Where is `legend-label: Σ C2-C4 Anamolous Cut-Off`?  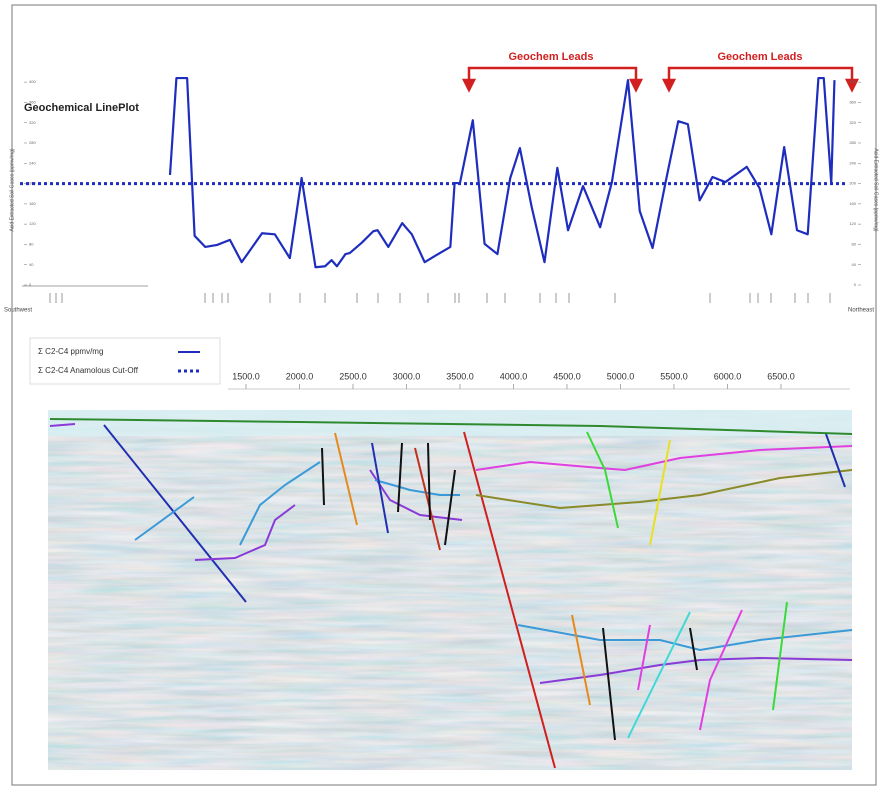 legend-label: Σ C2-C4 Anamolous Cut-Off is located at coordinates (88, 370).